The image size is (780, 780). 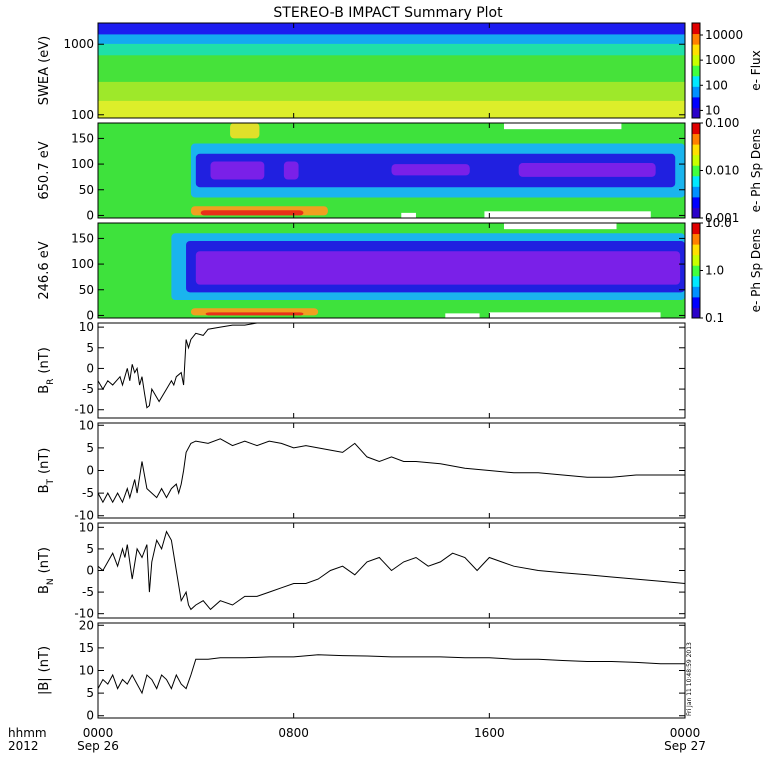 I want to click on plot-title: STEREO-B IMPACT Summary Plot, so click(x=388, y=13).